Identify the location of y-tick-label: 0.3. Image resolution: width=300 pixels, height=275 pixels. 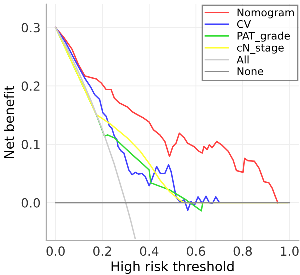
(31, 28).